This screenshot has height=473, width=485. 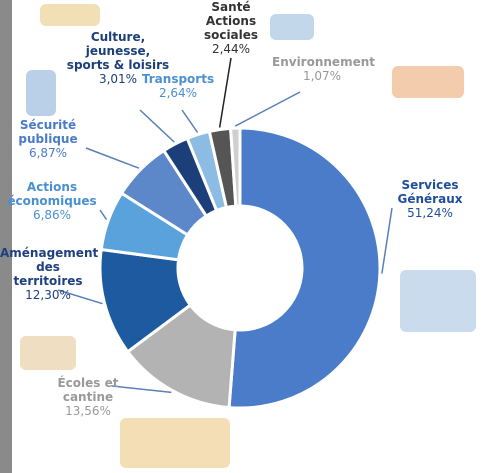 I want to click on slice-label: Actions économiques 6,86%, so click(x=52, y=201).